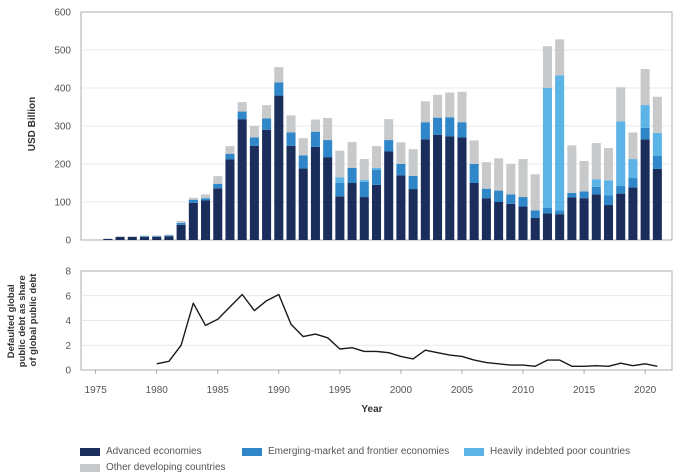 The image size is (700, 476). Describe the element at coordinates (68, 371) in the screenshot. I see `bottom-y-tick-label: 0` at that location.